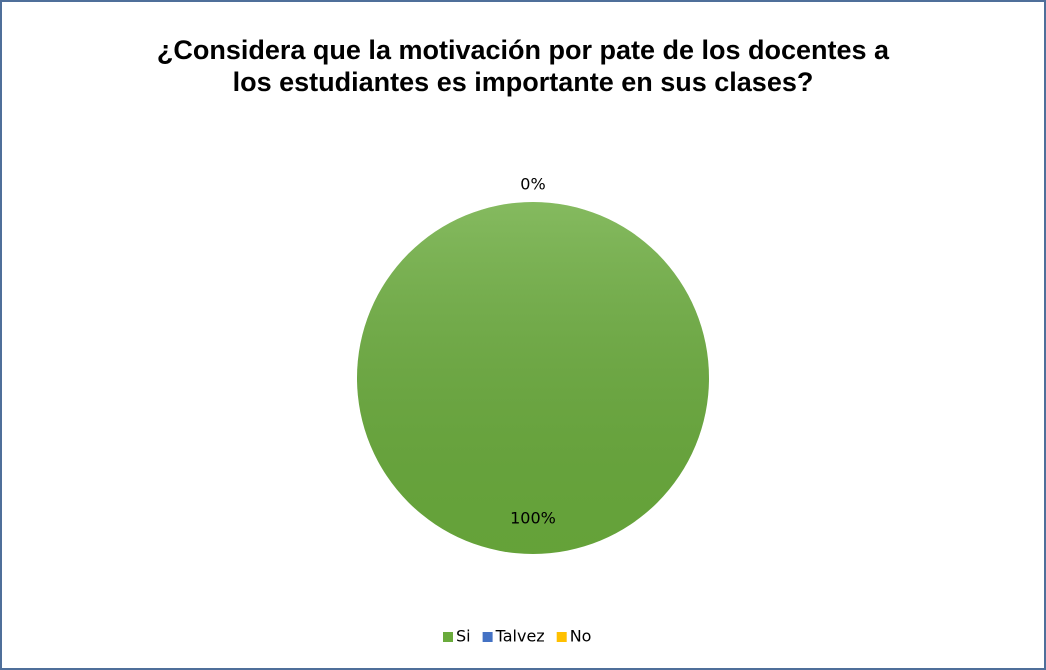 Image resolution: width=1046 pixels, height=670 pixels. What do you see at coordinates (520, 636) in the screenshot?
I see `legend-label: Talvez` at bounding box center [520, 636].